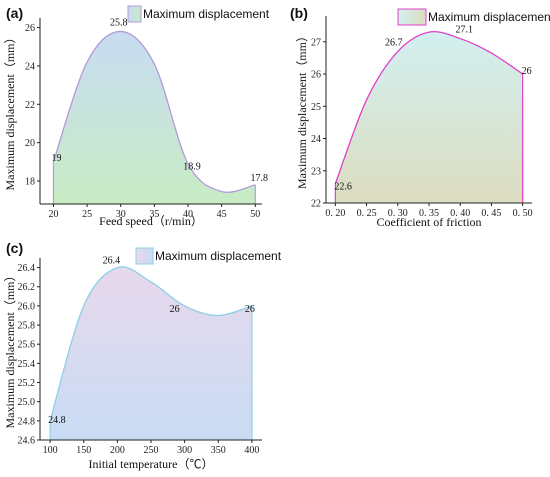 The image size is (550, 477). I want to click on data-label: 19, so click(56, 158).